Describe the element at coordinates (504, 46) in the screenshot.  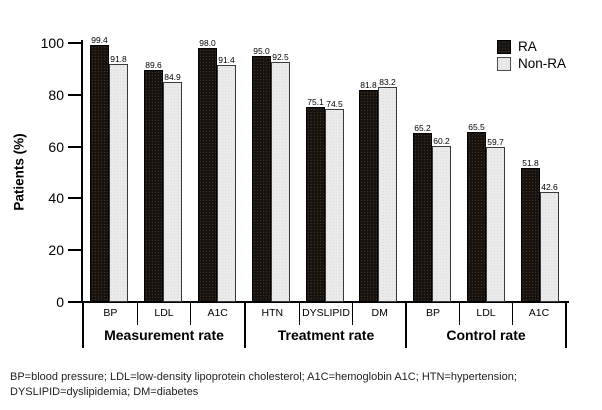
I see `ra-swatch-icon` at that location.